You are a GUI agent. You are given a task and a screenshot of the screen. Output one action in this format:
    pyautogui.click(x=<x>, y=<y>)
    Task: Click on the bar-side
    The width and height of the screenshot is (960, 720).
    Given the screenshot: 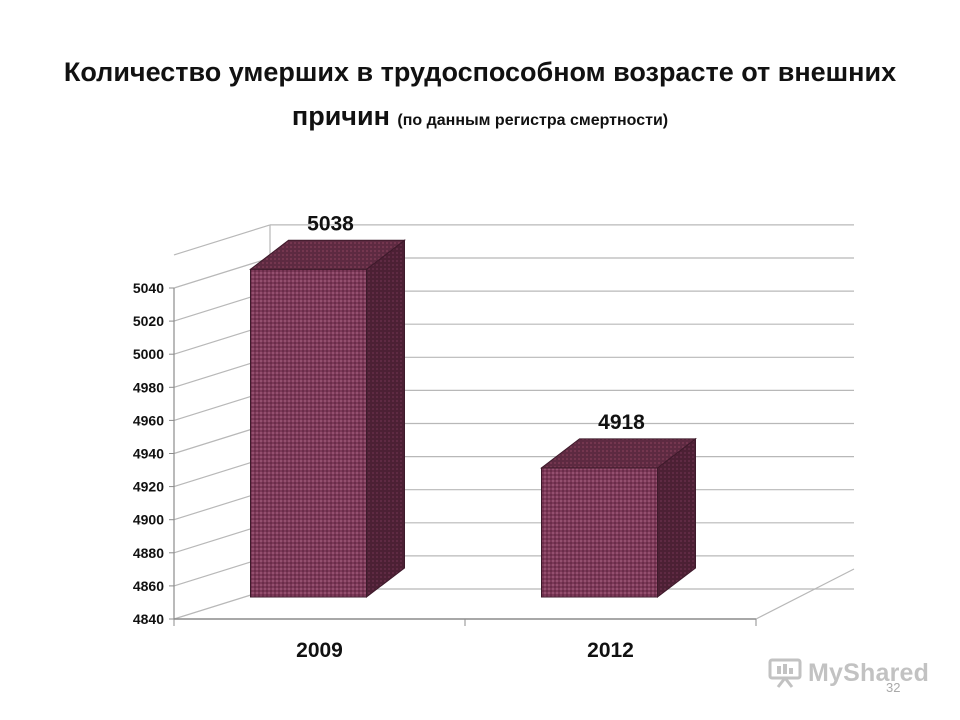 What is the action you would take?
    pyautogui.click(x=385, y=419)
    